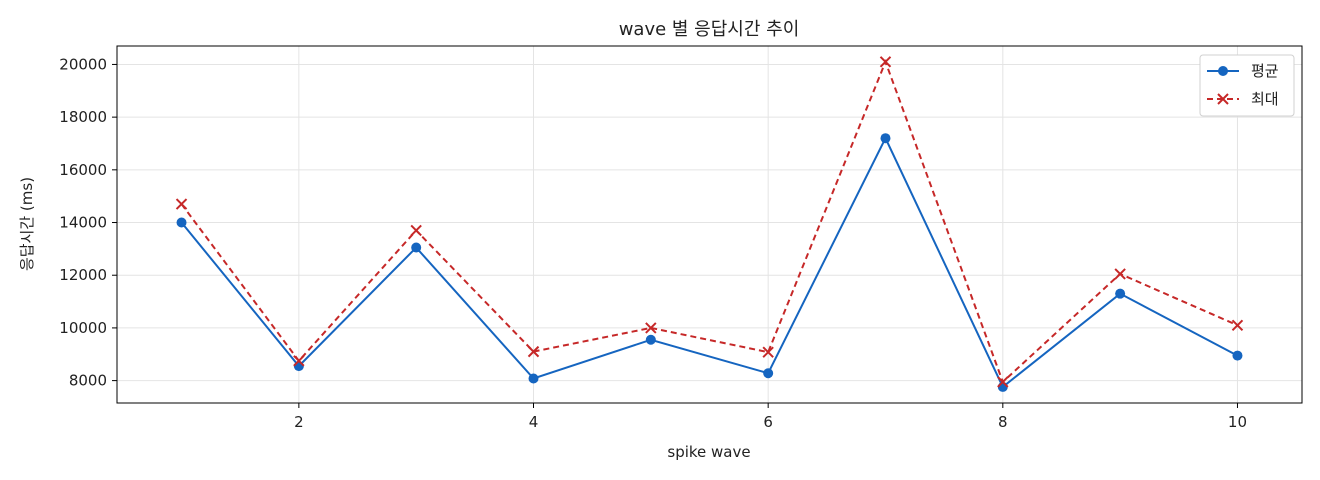 The height and width of the screenshot is (480, 1320). I want to click on legend-label-avg: 평균, so click(1265, 71).